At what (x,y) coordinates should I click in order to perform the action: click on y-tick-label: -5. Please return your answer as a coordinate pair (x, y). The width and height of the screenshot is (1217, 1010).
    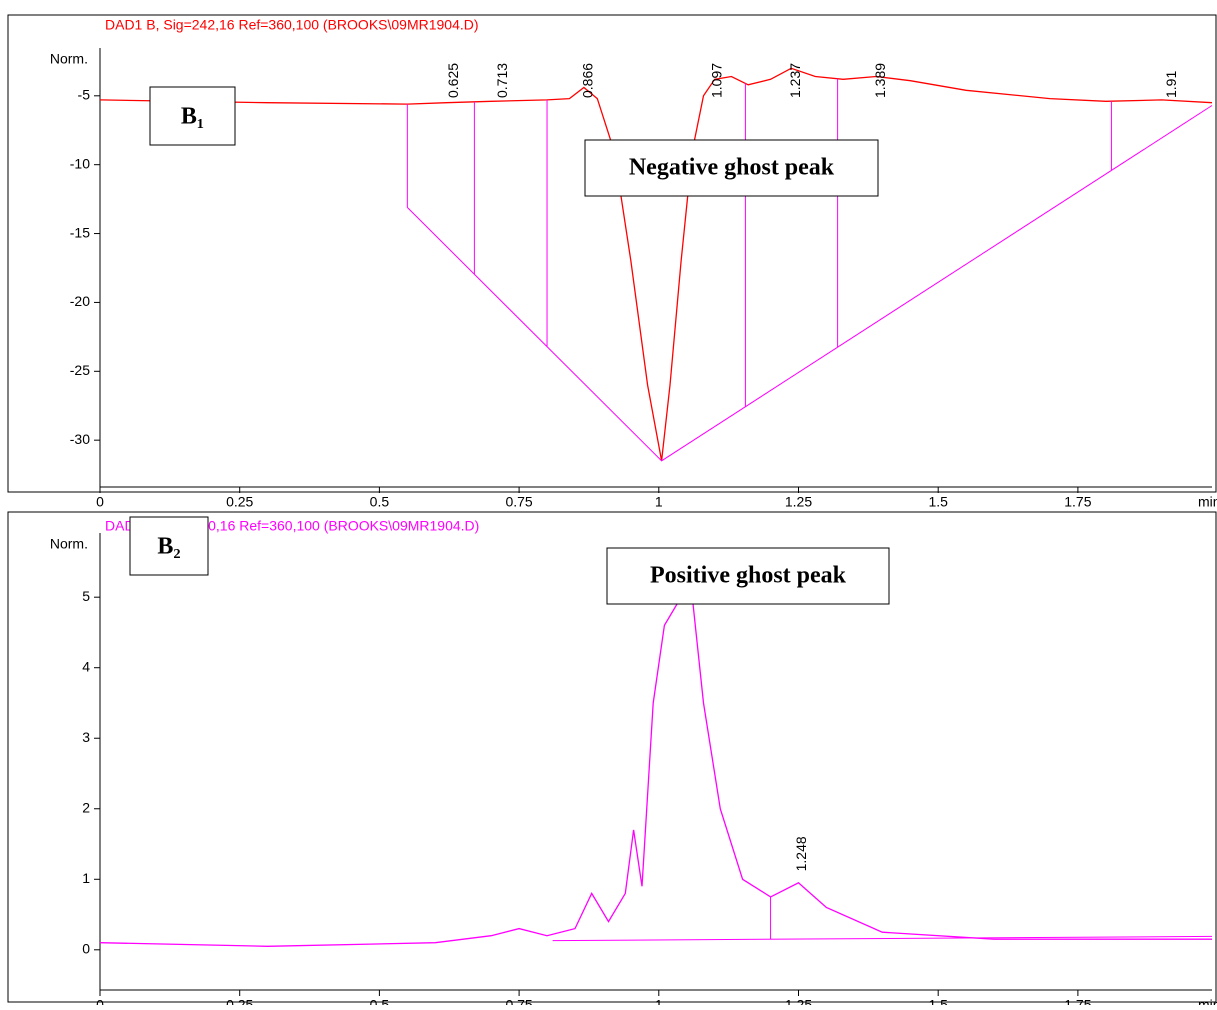
    Looking at the image, I should click on (84, 95).